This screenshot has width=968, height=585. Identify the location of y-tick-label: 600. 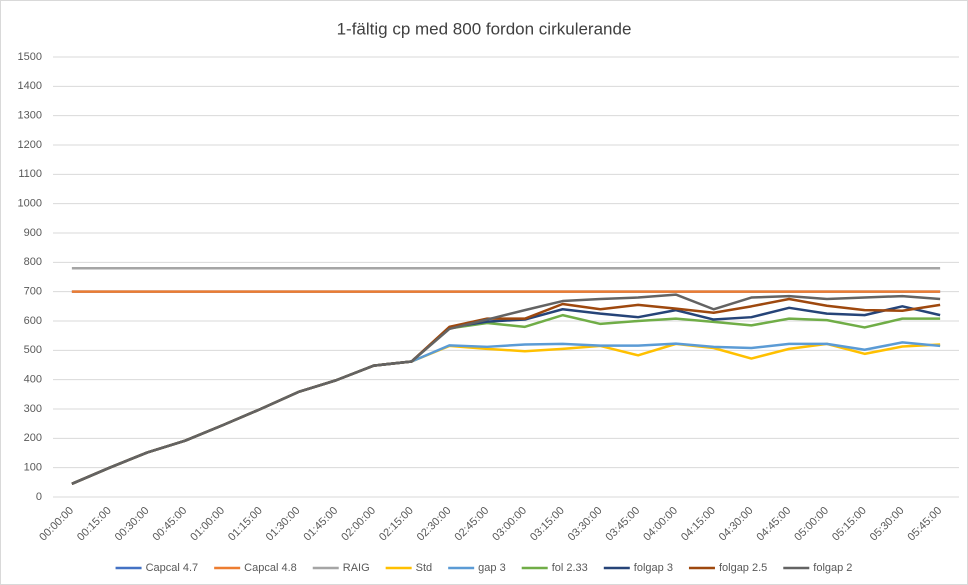
(33, 321).